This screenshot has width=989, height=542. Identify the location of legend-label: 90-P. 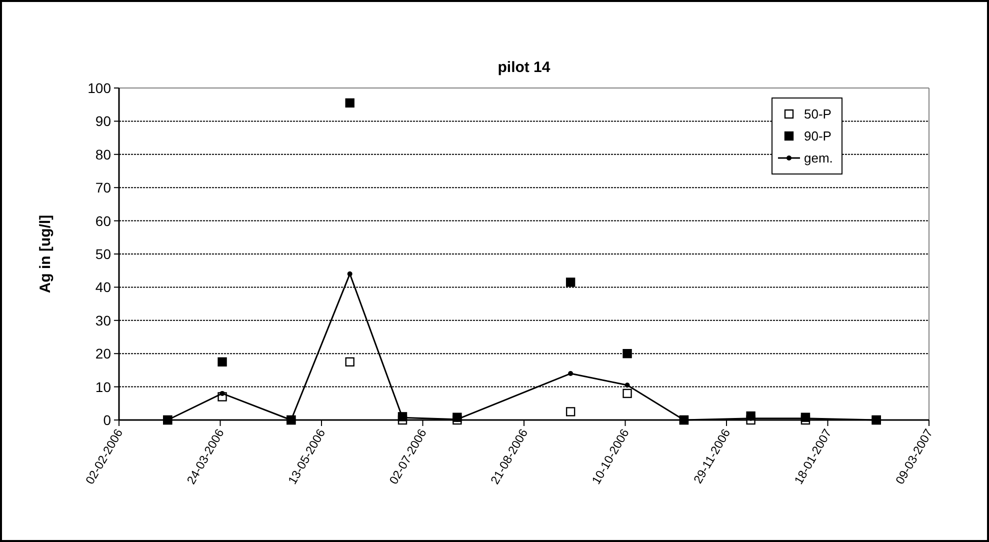
(818, 136).